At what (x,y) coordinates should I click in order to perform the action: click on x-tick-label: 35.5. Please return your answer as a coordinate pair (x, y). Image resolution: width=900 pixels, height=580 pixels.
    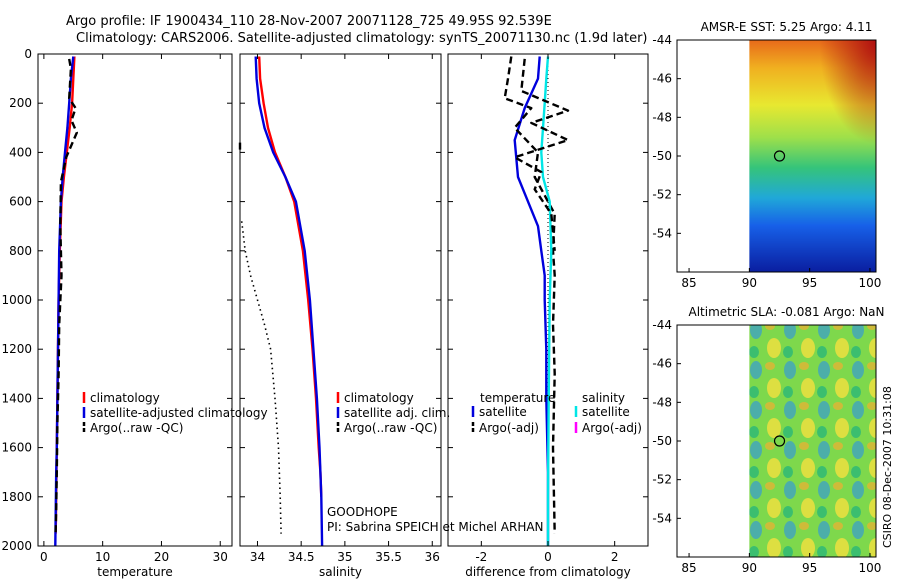
    Looking at the image, I should click on (388, 557).